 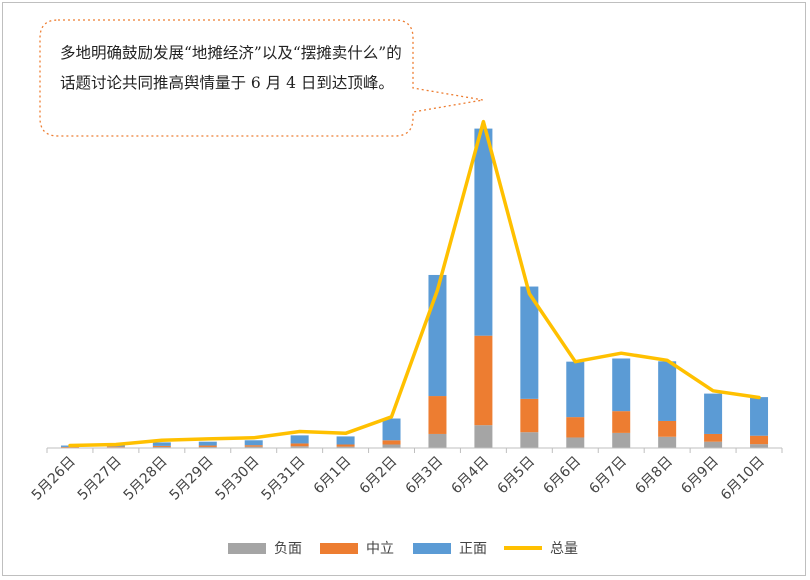 I want to click on bar-中立-6, so click(x=345, y=445).